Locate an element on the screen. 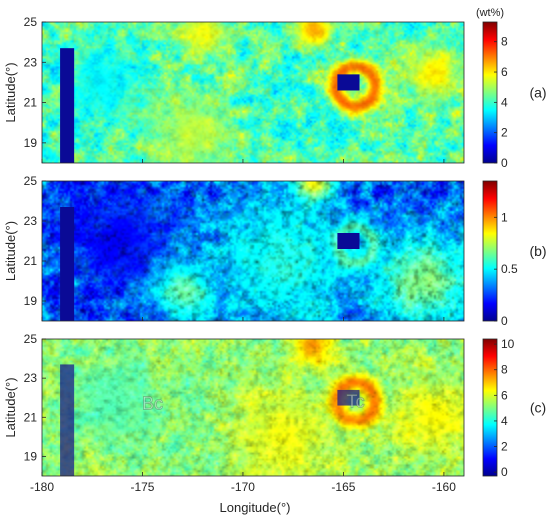 Image resolution: width=550 pixels, height=517 pixels. colorbar-unit-label: (wt%) is located at coordinates (490, 13).